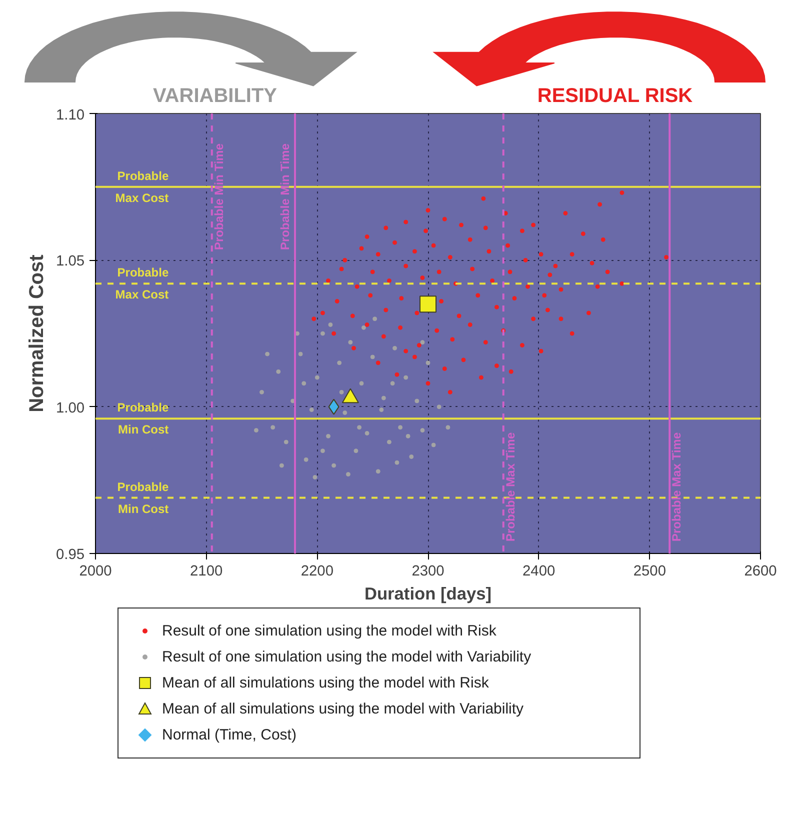  I want to click on x-tick-label: 2600, so click(760, 572).